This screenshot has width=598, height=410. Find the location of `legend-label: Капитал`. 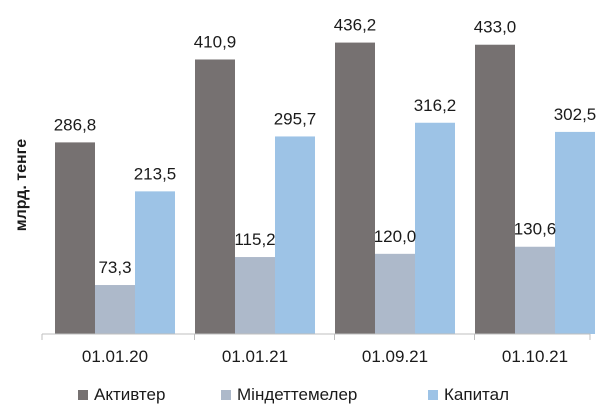

legend-label: Капитал is located at coordinates (476, 394).